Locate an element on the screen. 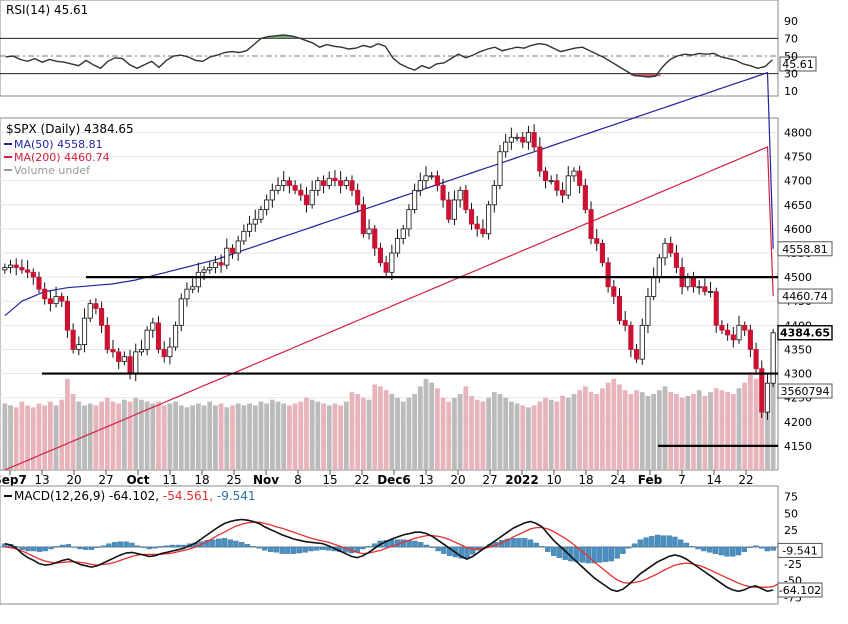 This screenshot has width=848, height=624. ma50-tag-box is located at coordinates (805, 249).